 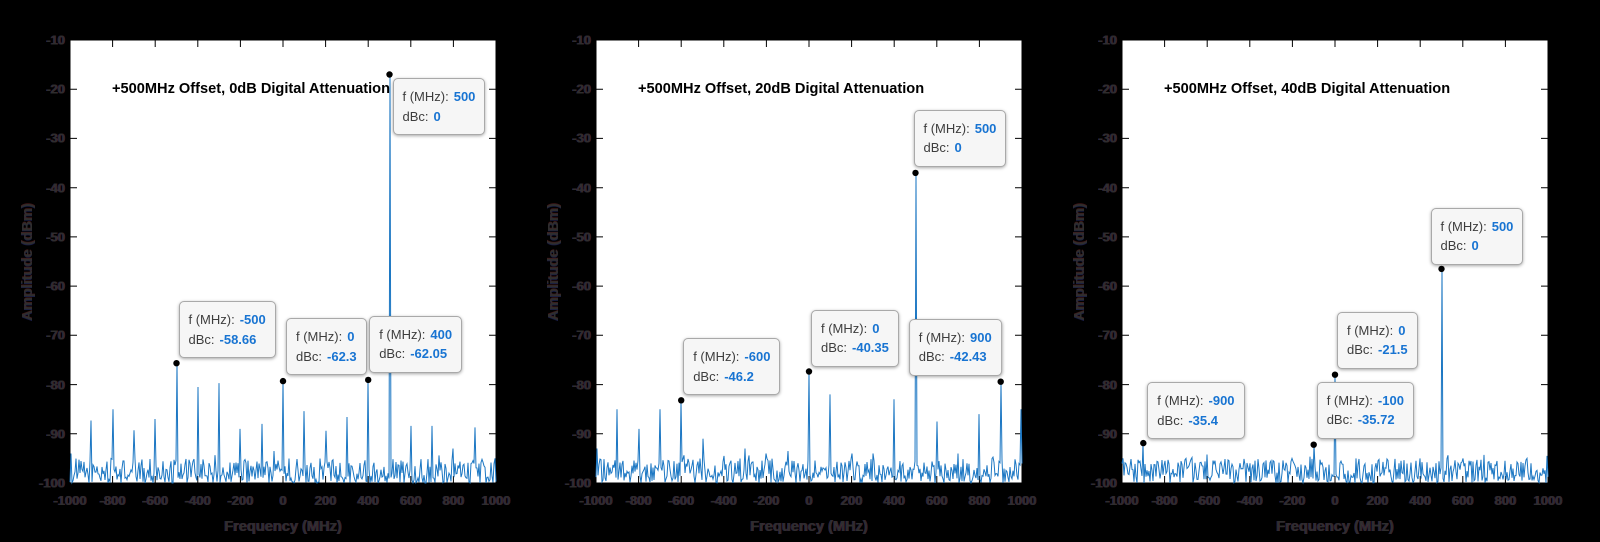 I want to click on datatip-1-4: f (MHz): 400 dBc: -62.05, so click(x=416, y=344).